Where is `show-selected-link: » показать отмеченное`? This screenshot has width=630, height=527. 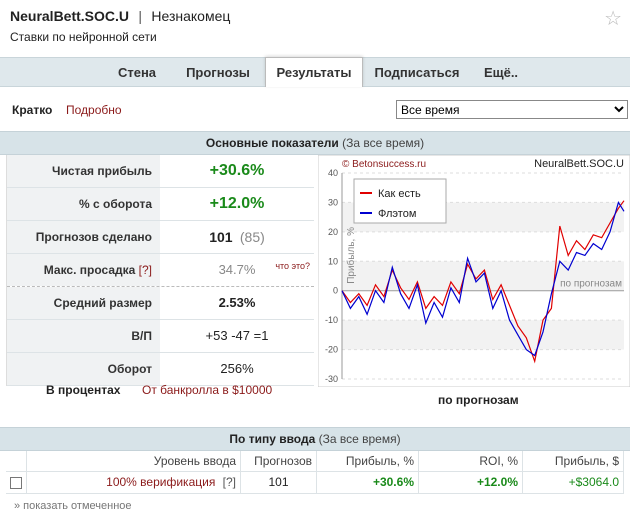
show-selected-link: » показать отмеченное is located at coordinates (73, 505).